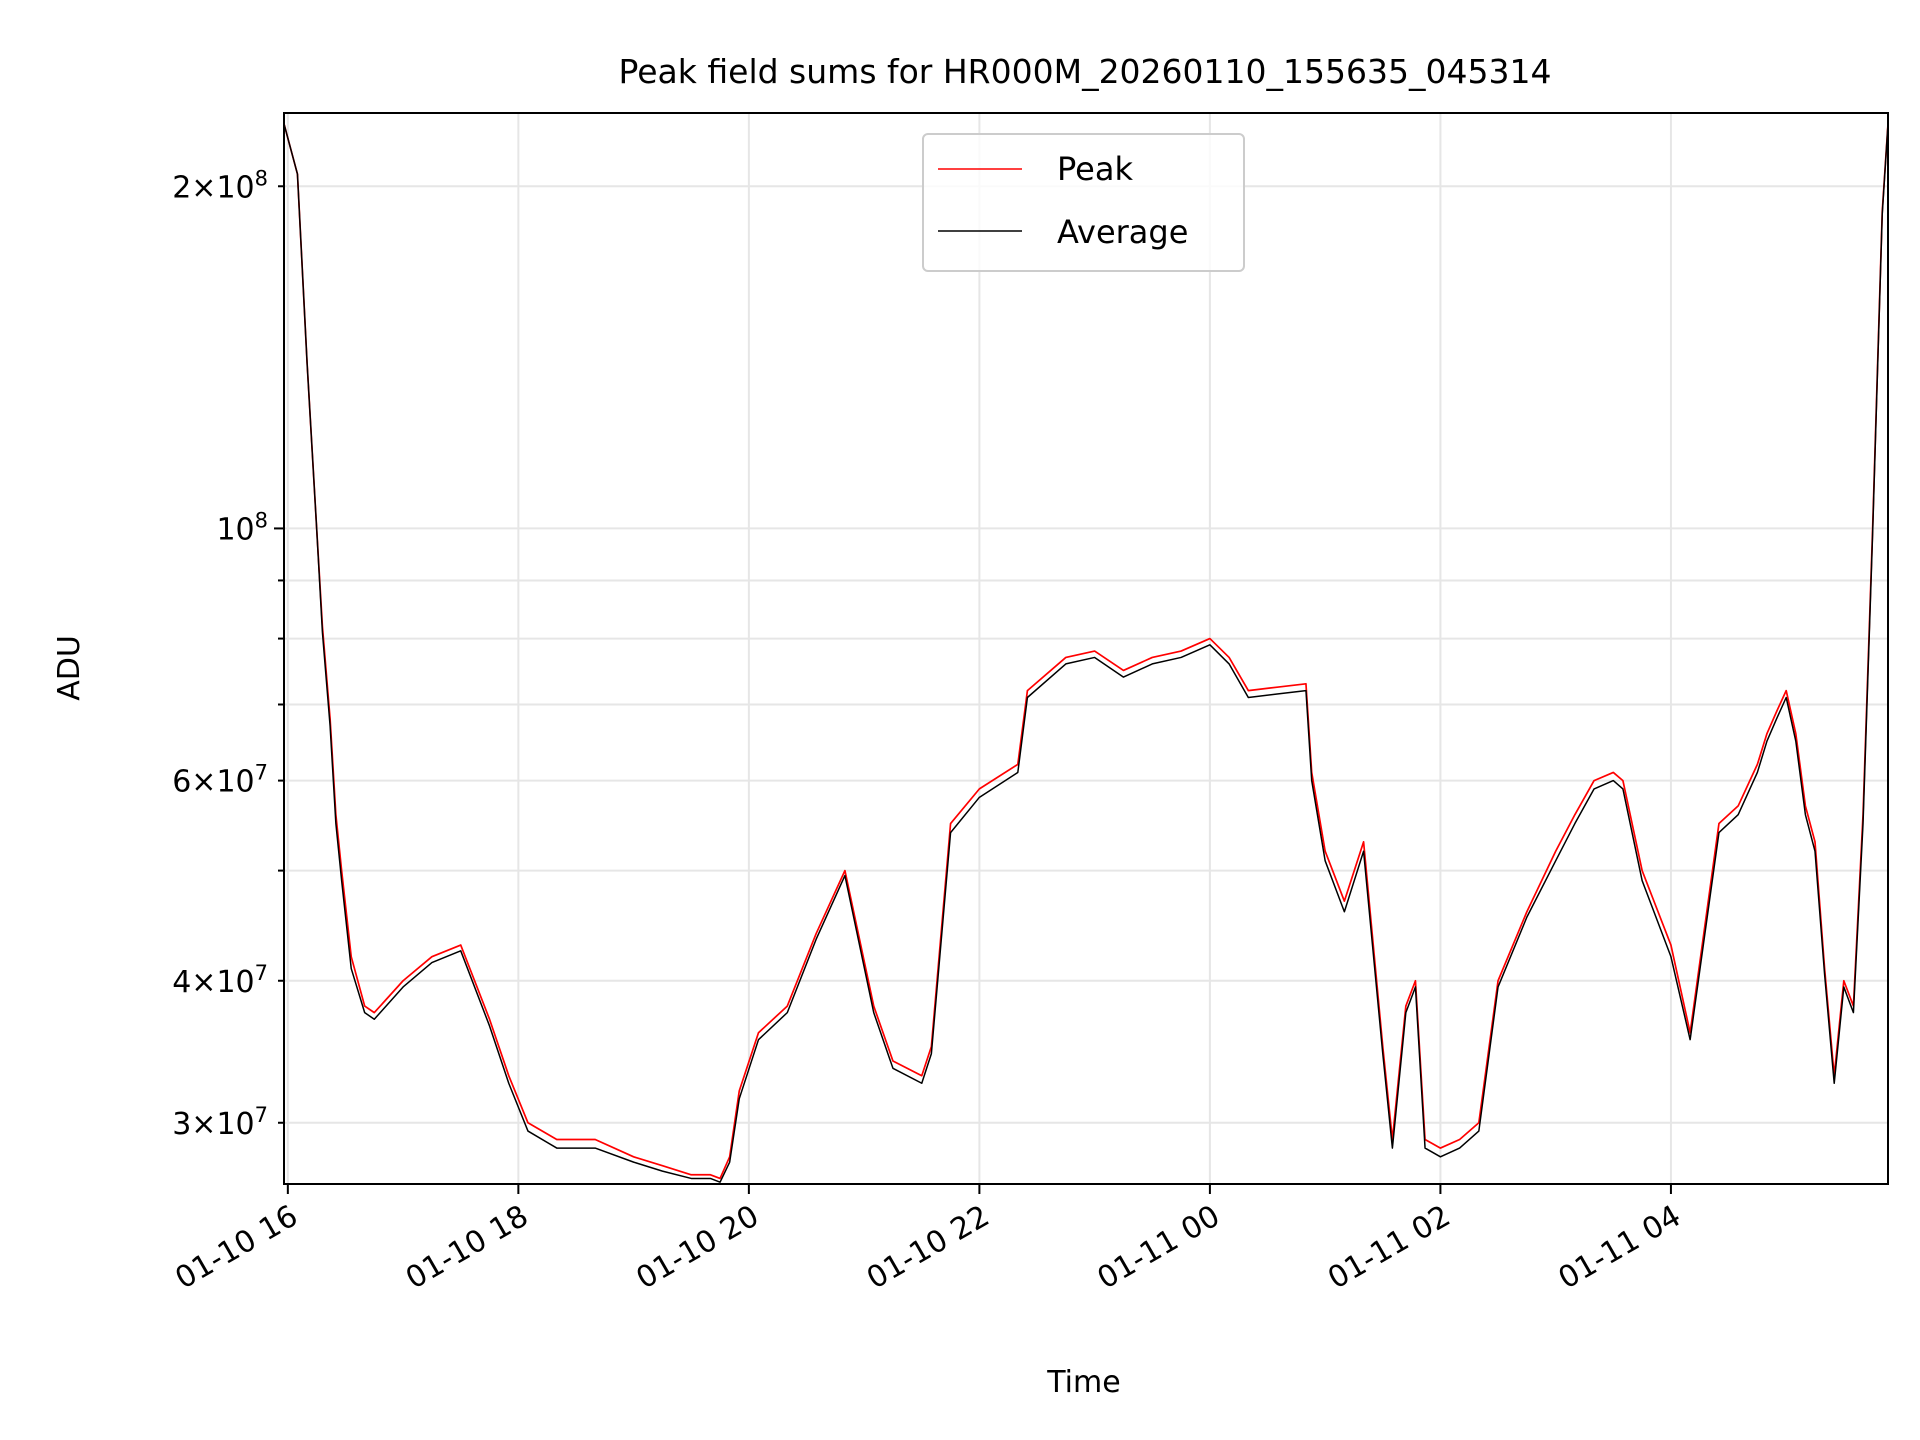 This screenshot has width=1920, height=1440. What do you see at coordinates (1083, 202) in the screenshot?
I see `legend: Peak Average` at bounding box center [1083, 202].